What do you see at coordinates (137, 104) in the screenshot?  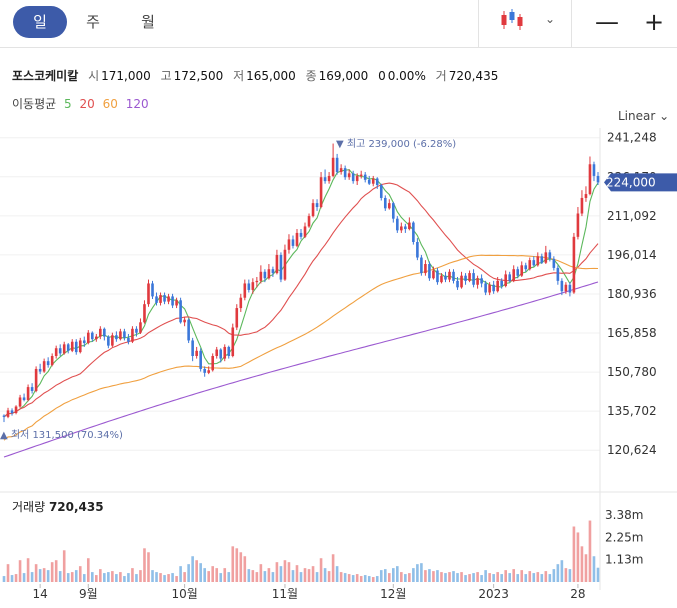 I see `ma-120: 120` at bounding box center [137, 104].